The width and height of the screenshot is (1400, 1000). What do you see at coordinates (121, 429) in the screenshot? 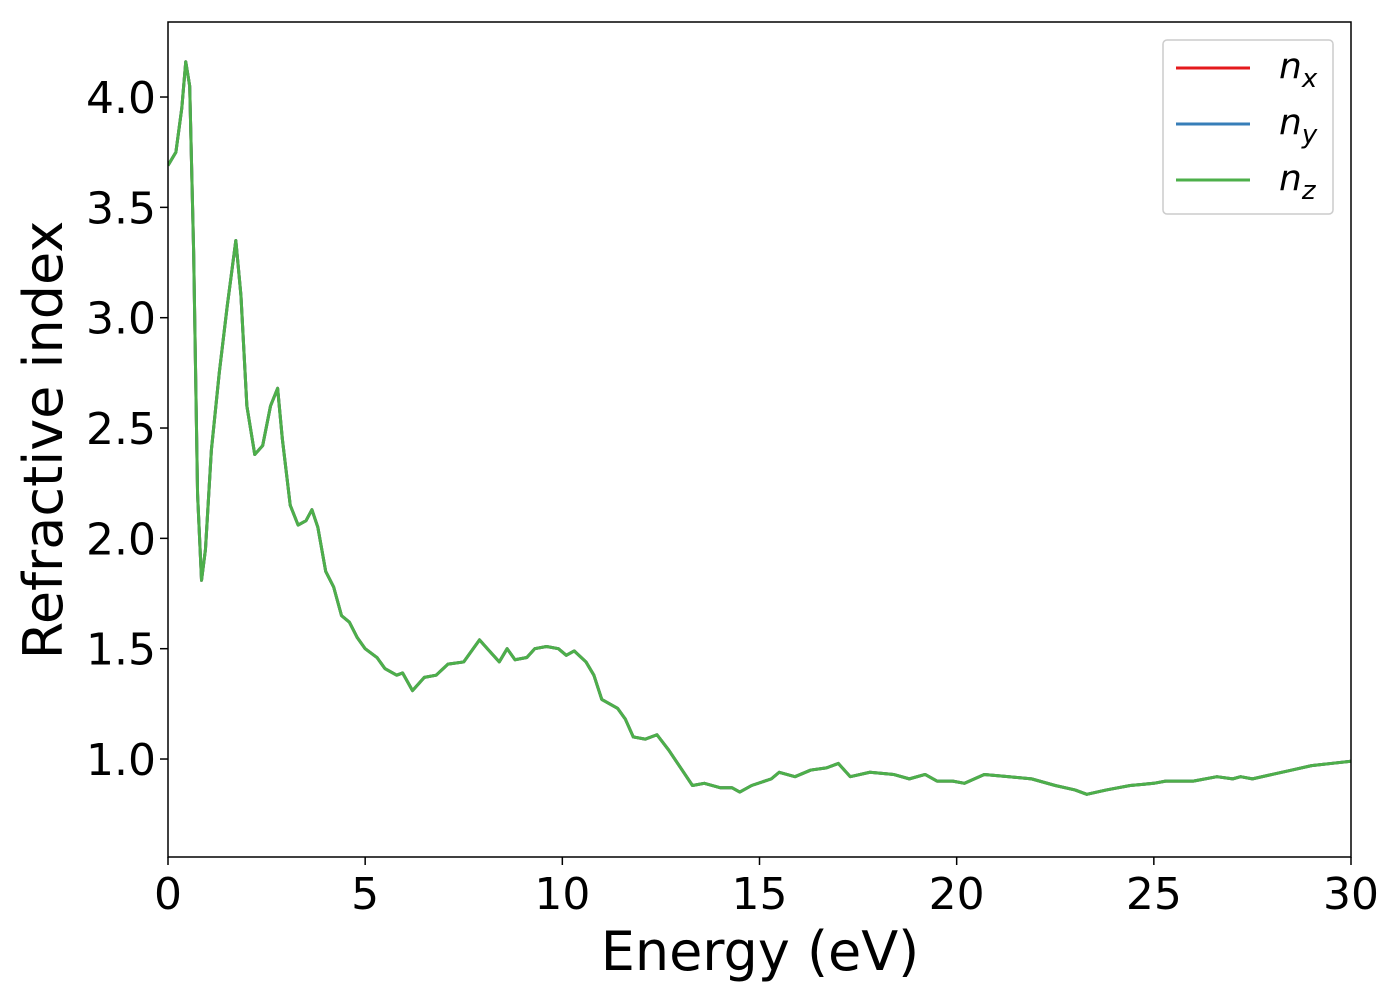
I see `y-tick-label: 2.5` at bounding box center [121, 429].